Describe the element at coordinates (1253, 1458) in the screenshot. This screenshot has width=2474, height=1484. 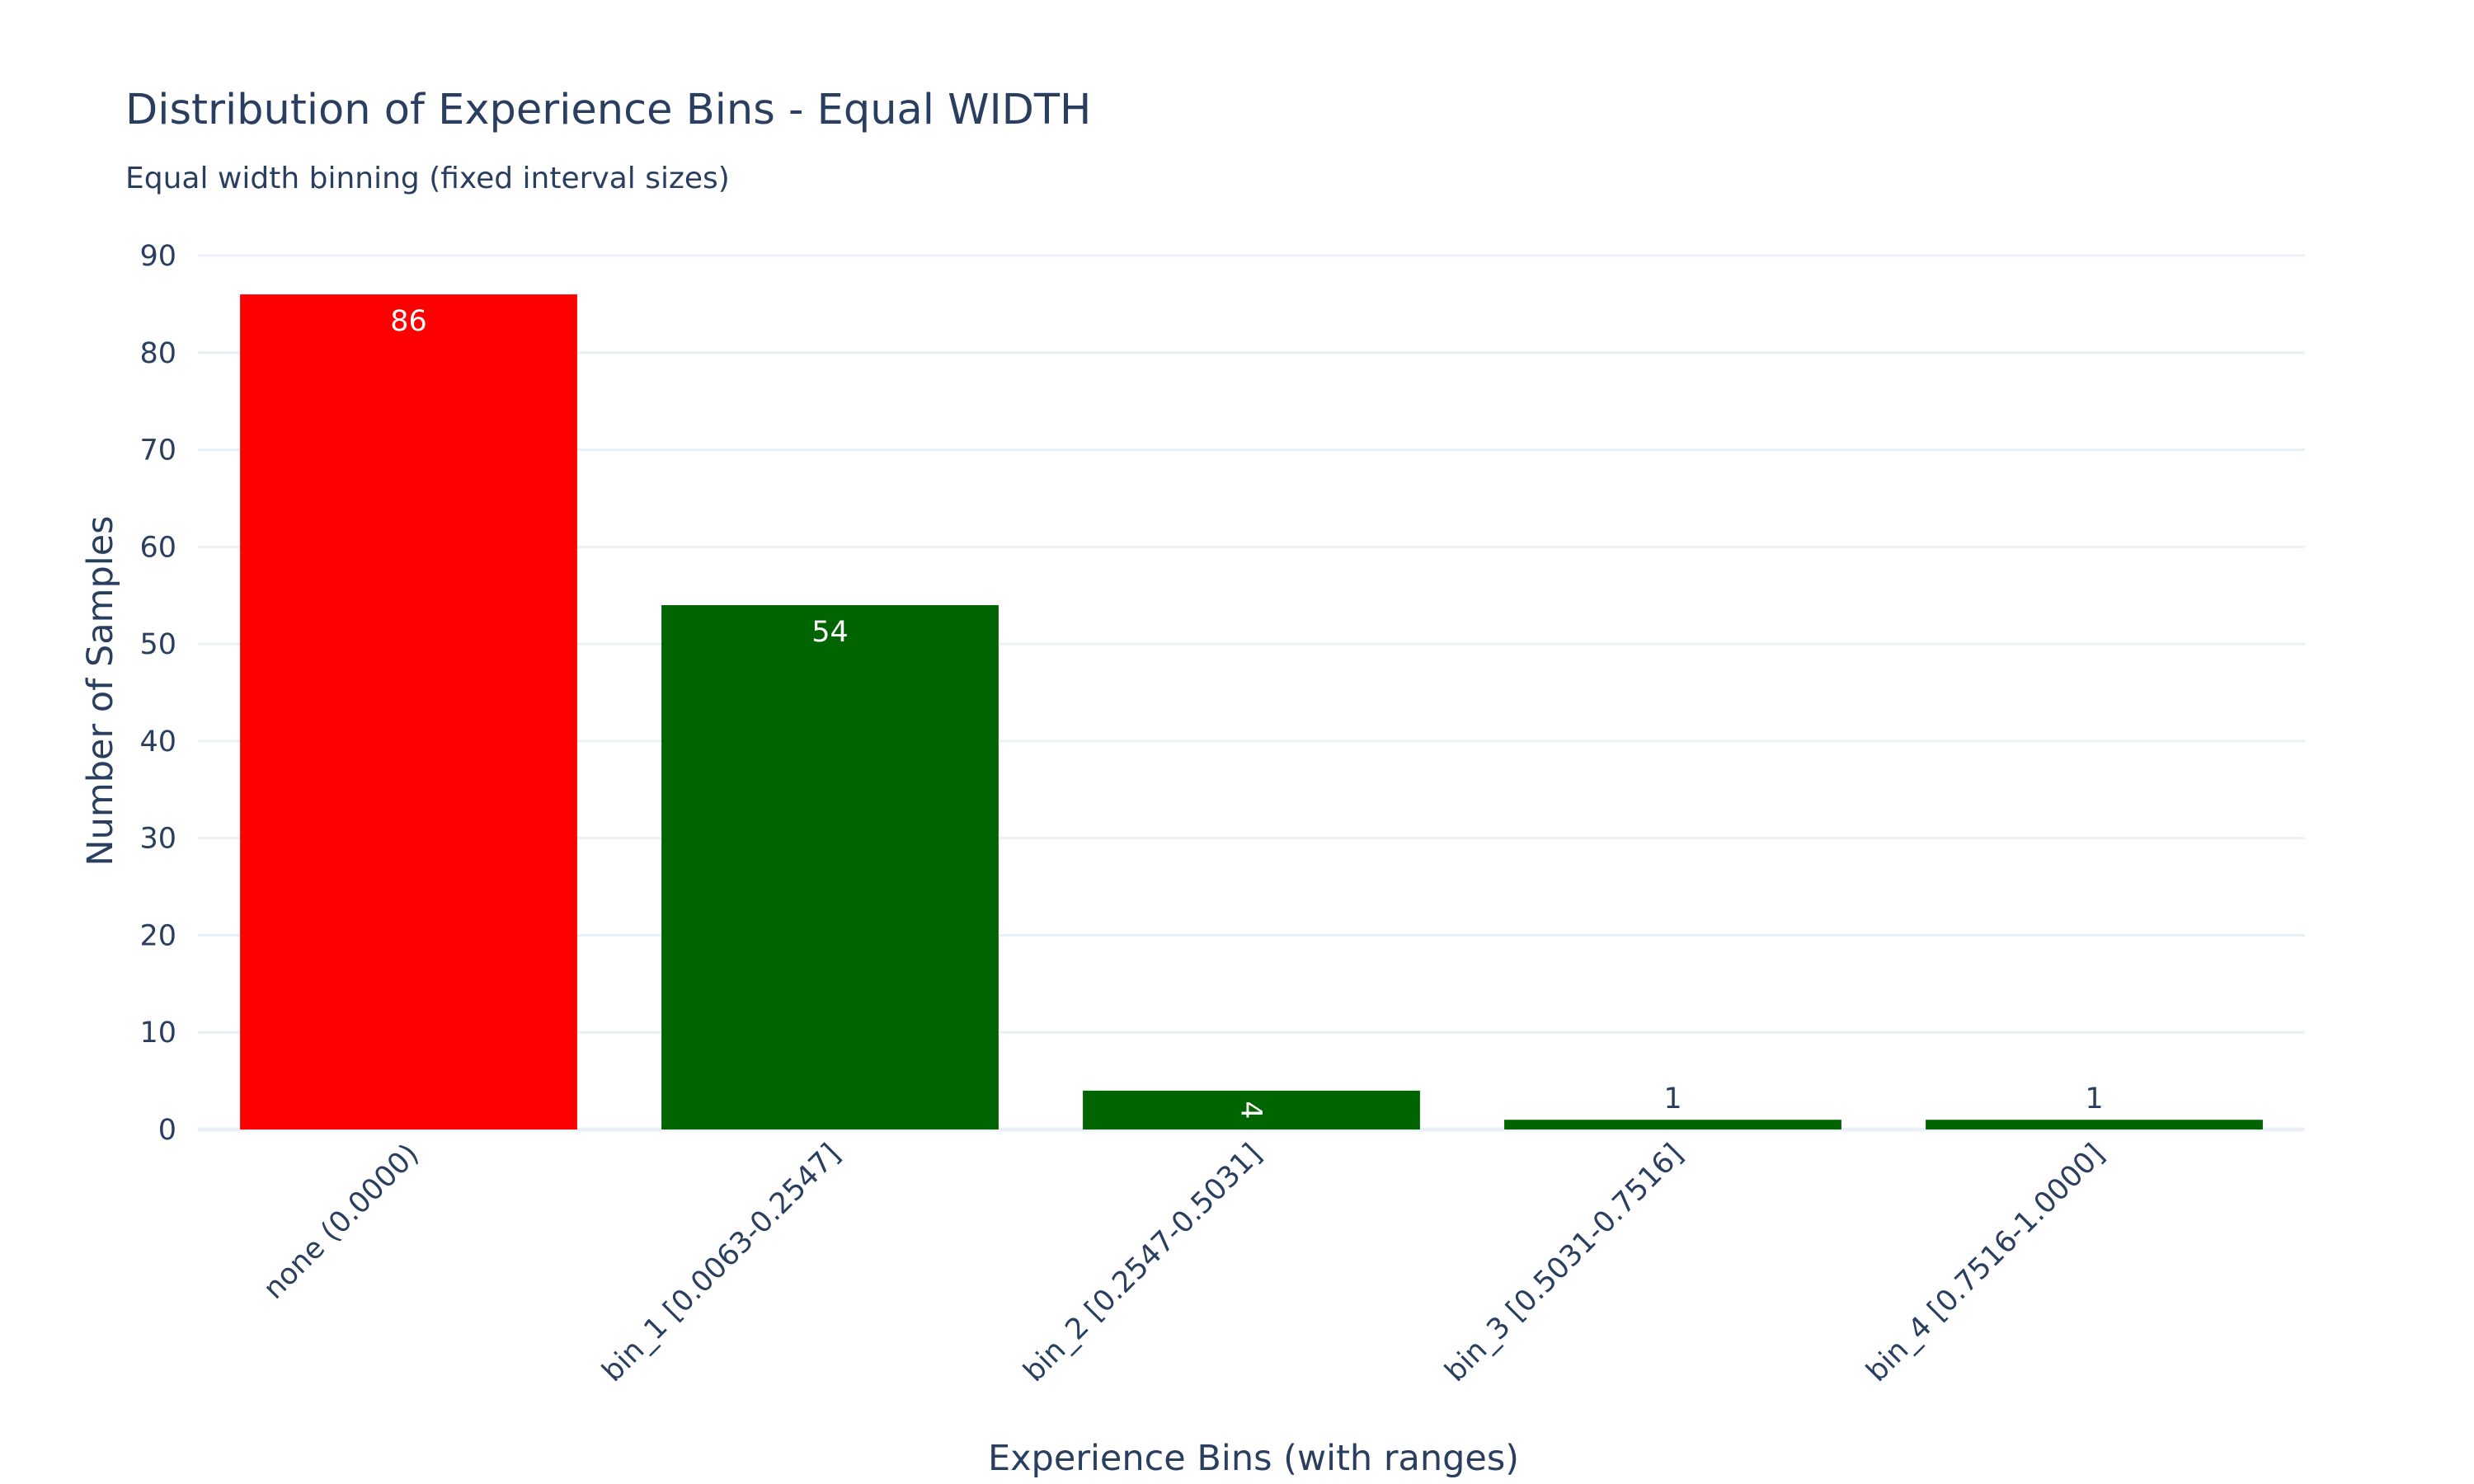
I see `x-axis-title: Experience Bins (with ranges)` at that location.